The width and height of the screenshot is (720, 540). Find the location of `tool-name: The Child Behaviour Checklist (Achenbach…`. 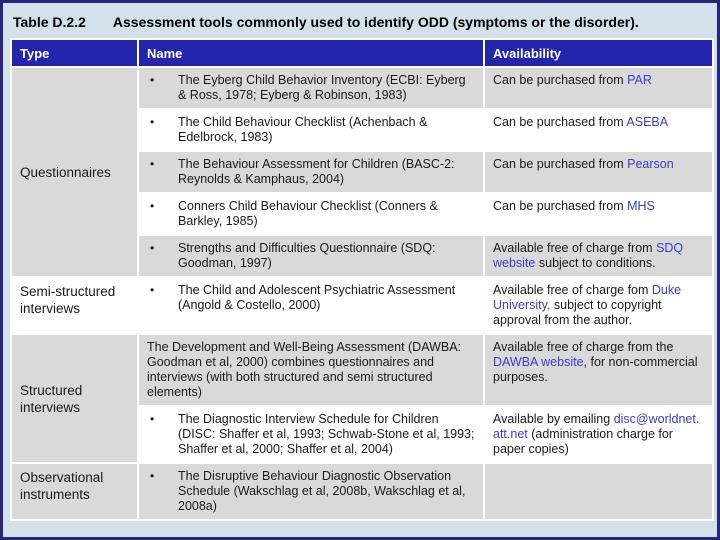

tool-name: The Child Behaviour Checklist (Achenbach… is located at coordinates (303, 129).